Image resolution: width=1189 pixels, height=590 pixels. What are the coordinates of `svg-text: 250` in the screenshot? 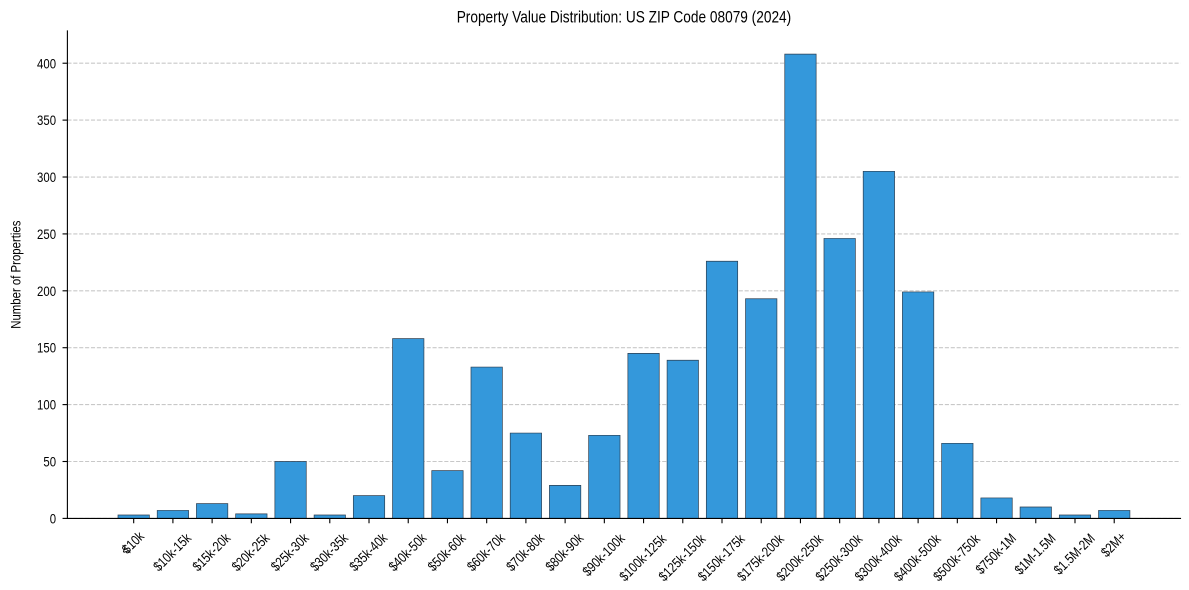 It's located at (46, 234).